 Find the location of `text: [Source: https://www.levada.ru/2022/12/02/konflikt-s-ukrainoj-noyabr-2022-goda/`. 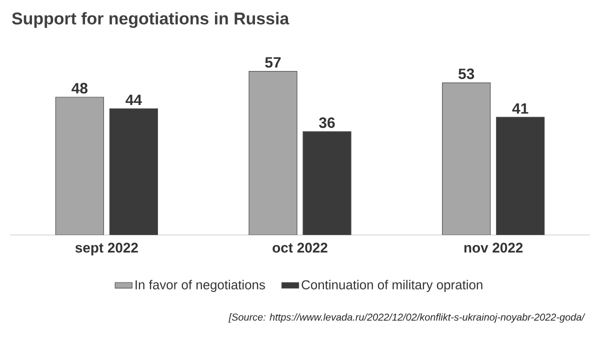

text: [Source: https://www.levada.ru/2022/12/02/konflikt-s-ukrainoj-noyabr-2022-goda/ is located at coordinates (407, 318).